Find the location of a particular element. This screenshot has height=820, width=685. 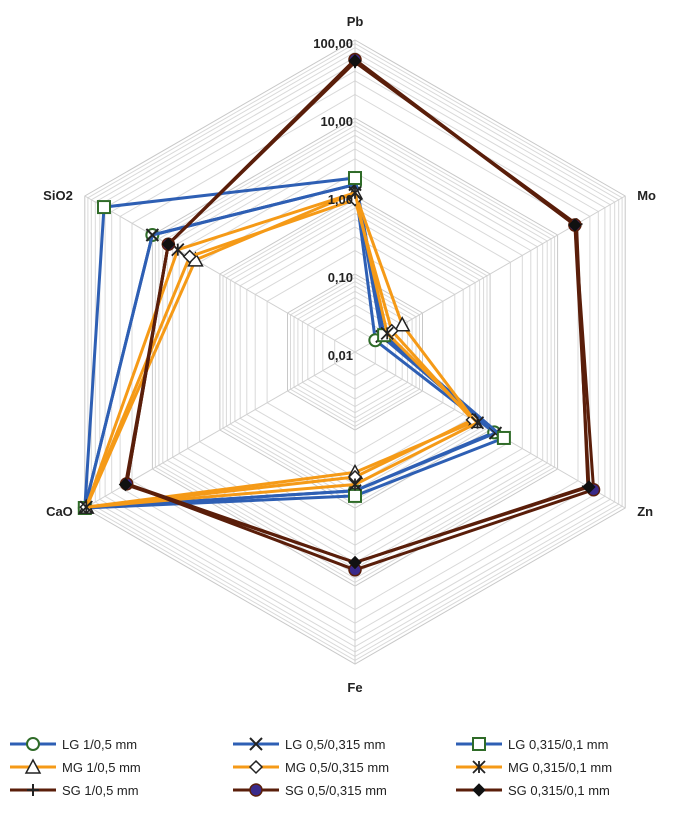

tick-label: 0,01 is located at coordinates (340, 355).